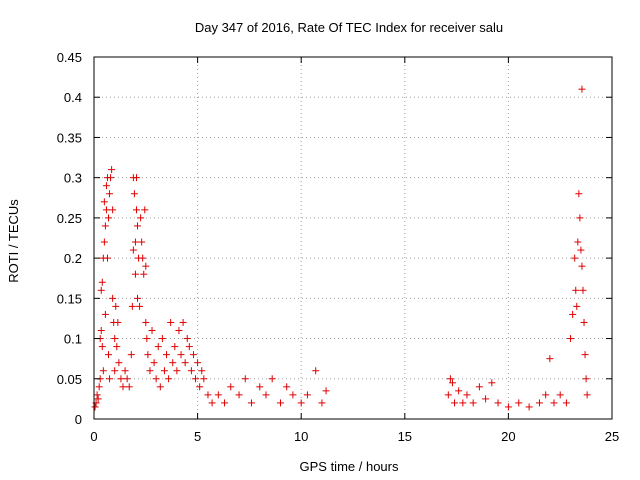  What do you see at coordinates (69, 238) in the screenshot?
I see `y-tick-labels: 0 0.05 0.1 0.15 0.2 0.25 0.3 0.35 0.4 0.45` at bounding box center [69, 238].